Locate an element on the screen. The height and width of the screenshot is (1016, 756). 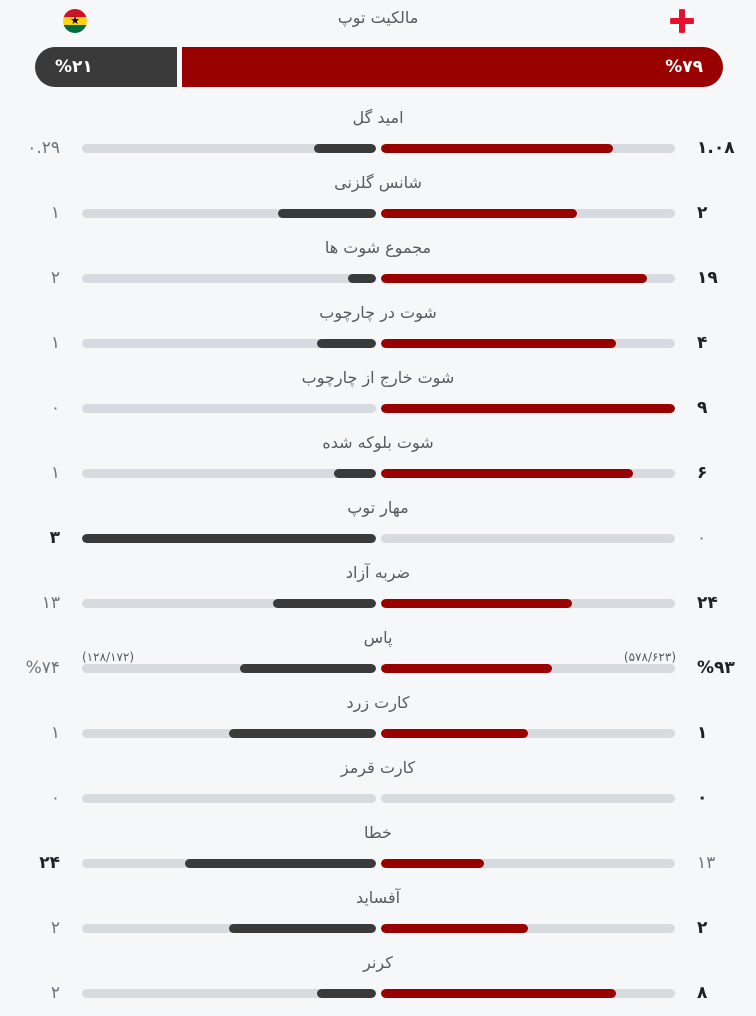
stat-value-home: ۲۴ is located at coordinates (707, 603).